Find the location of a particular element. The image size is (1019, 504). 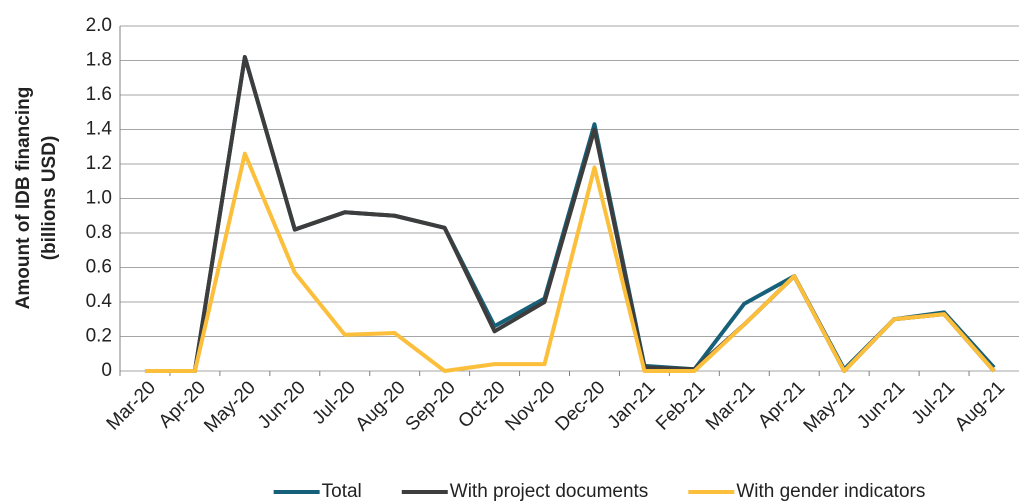

y-tick-label: 1.4 is located at coordinates (99, 129).